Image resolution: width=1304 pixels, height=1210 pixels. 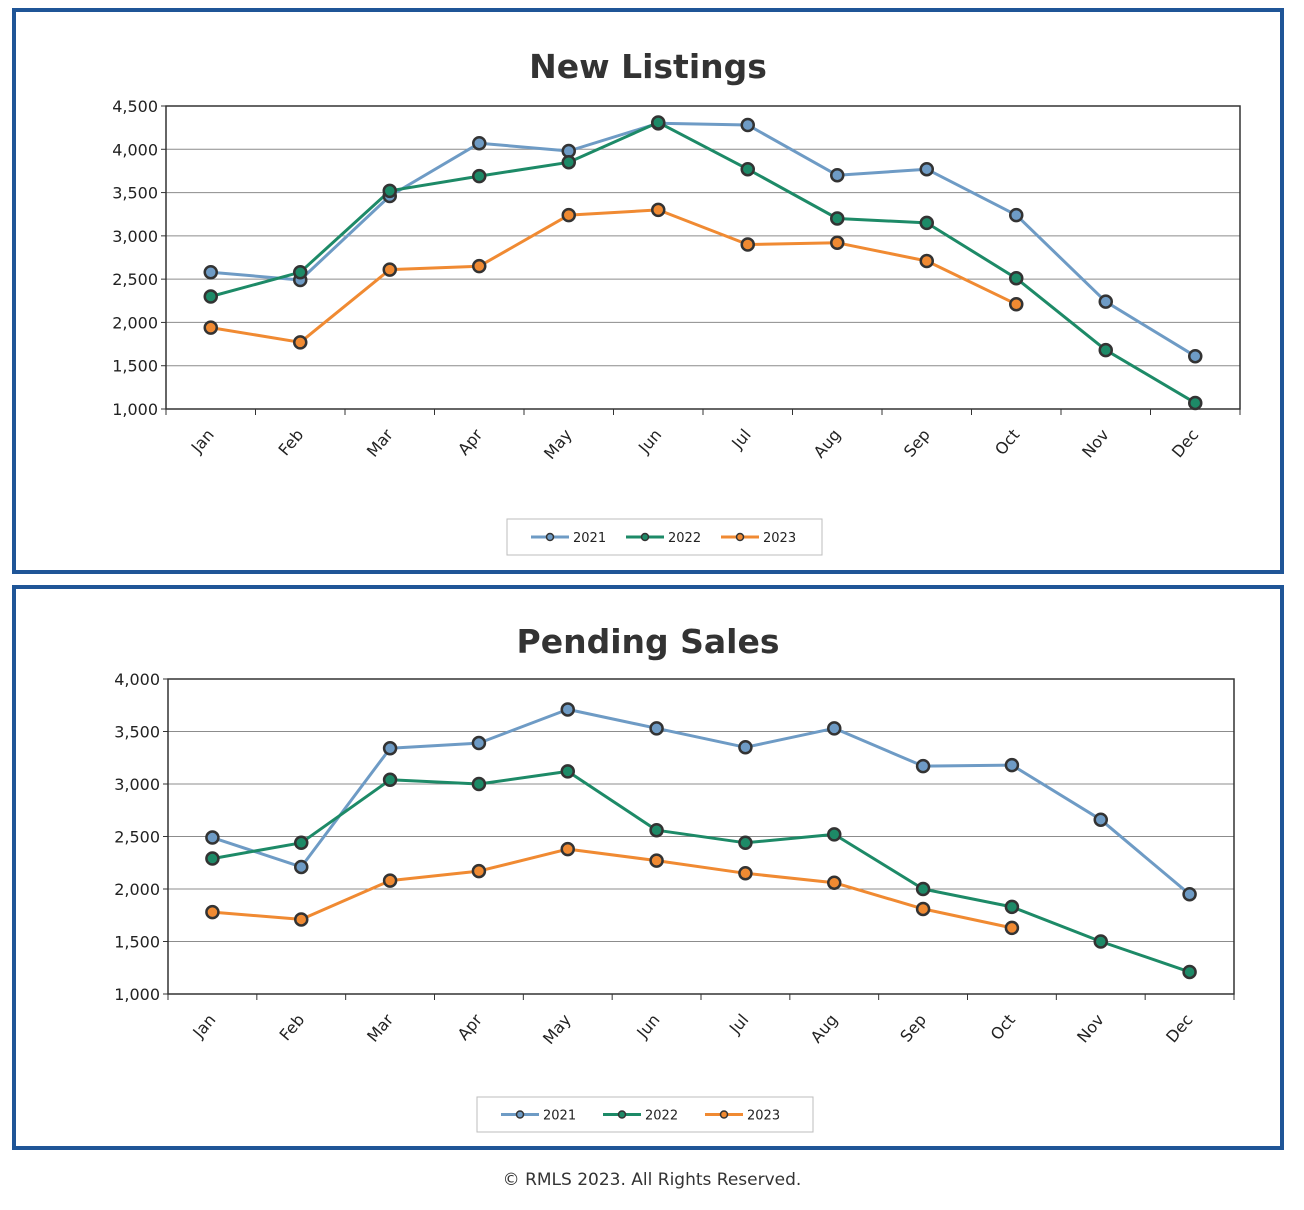 I want to click on x-tick-label: Dec, so click(x=1185, y=443).